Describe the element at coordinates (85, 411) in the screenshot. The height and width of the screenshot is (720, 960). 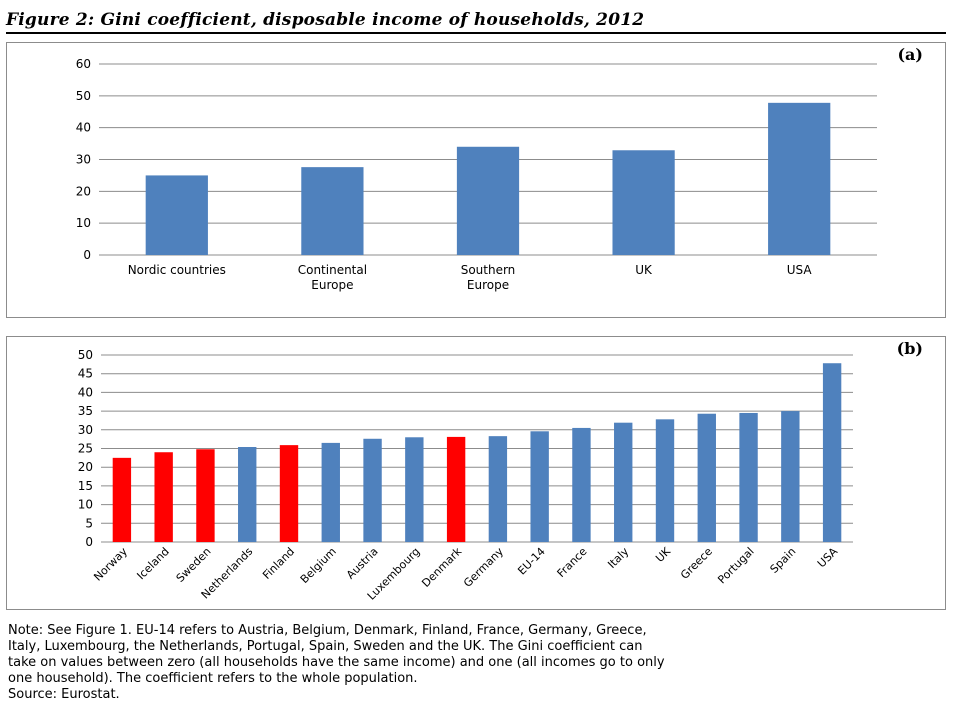
I see `y-tick-label: 35` at that location.